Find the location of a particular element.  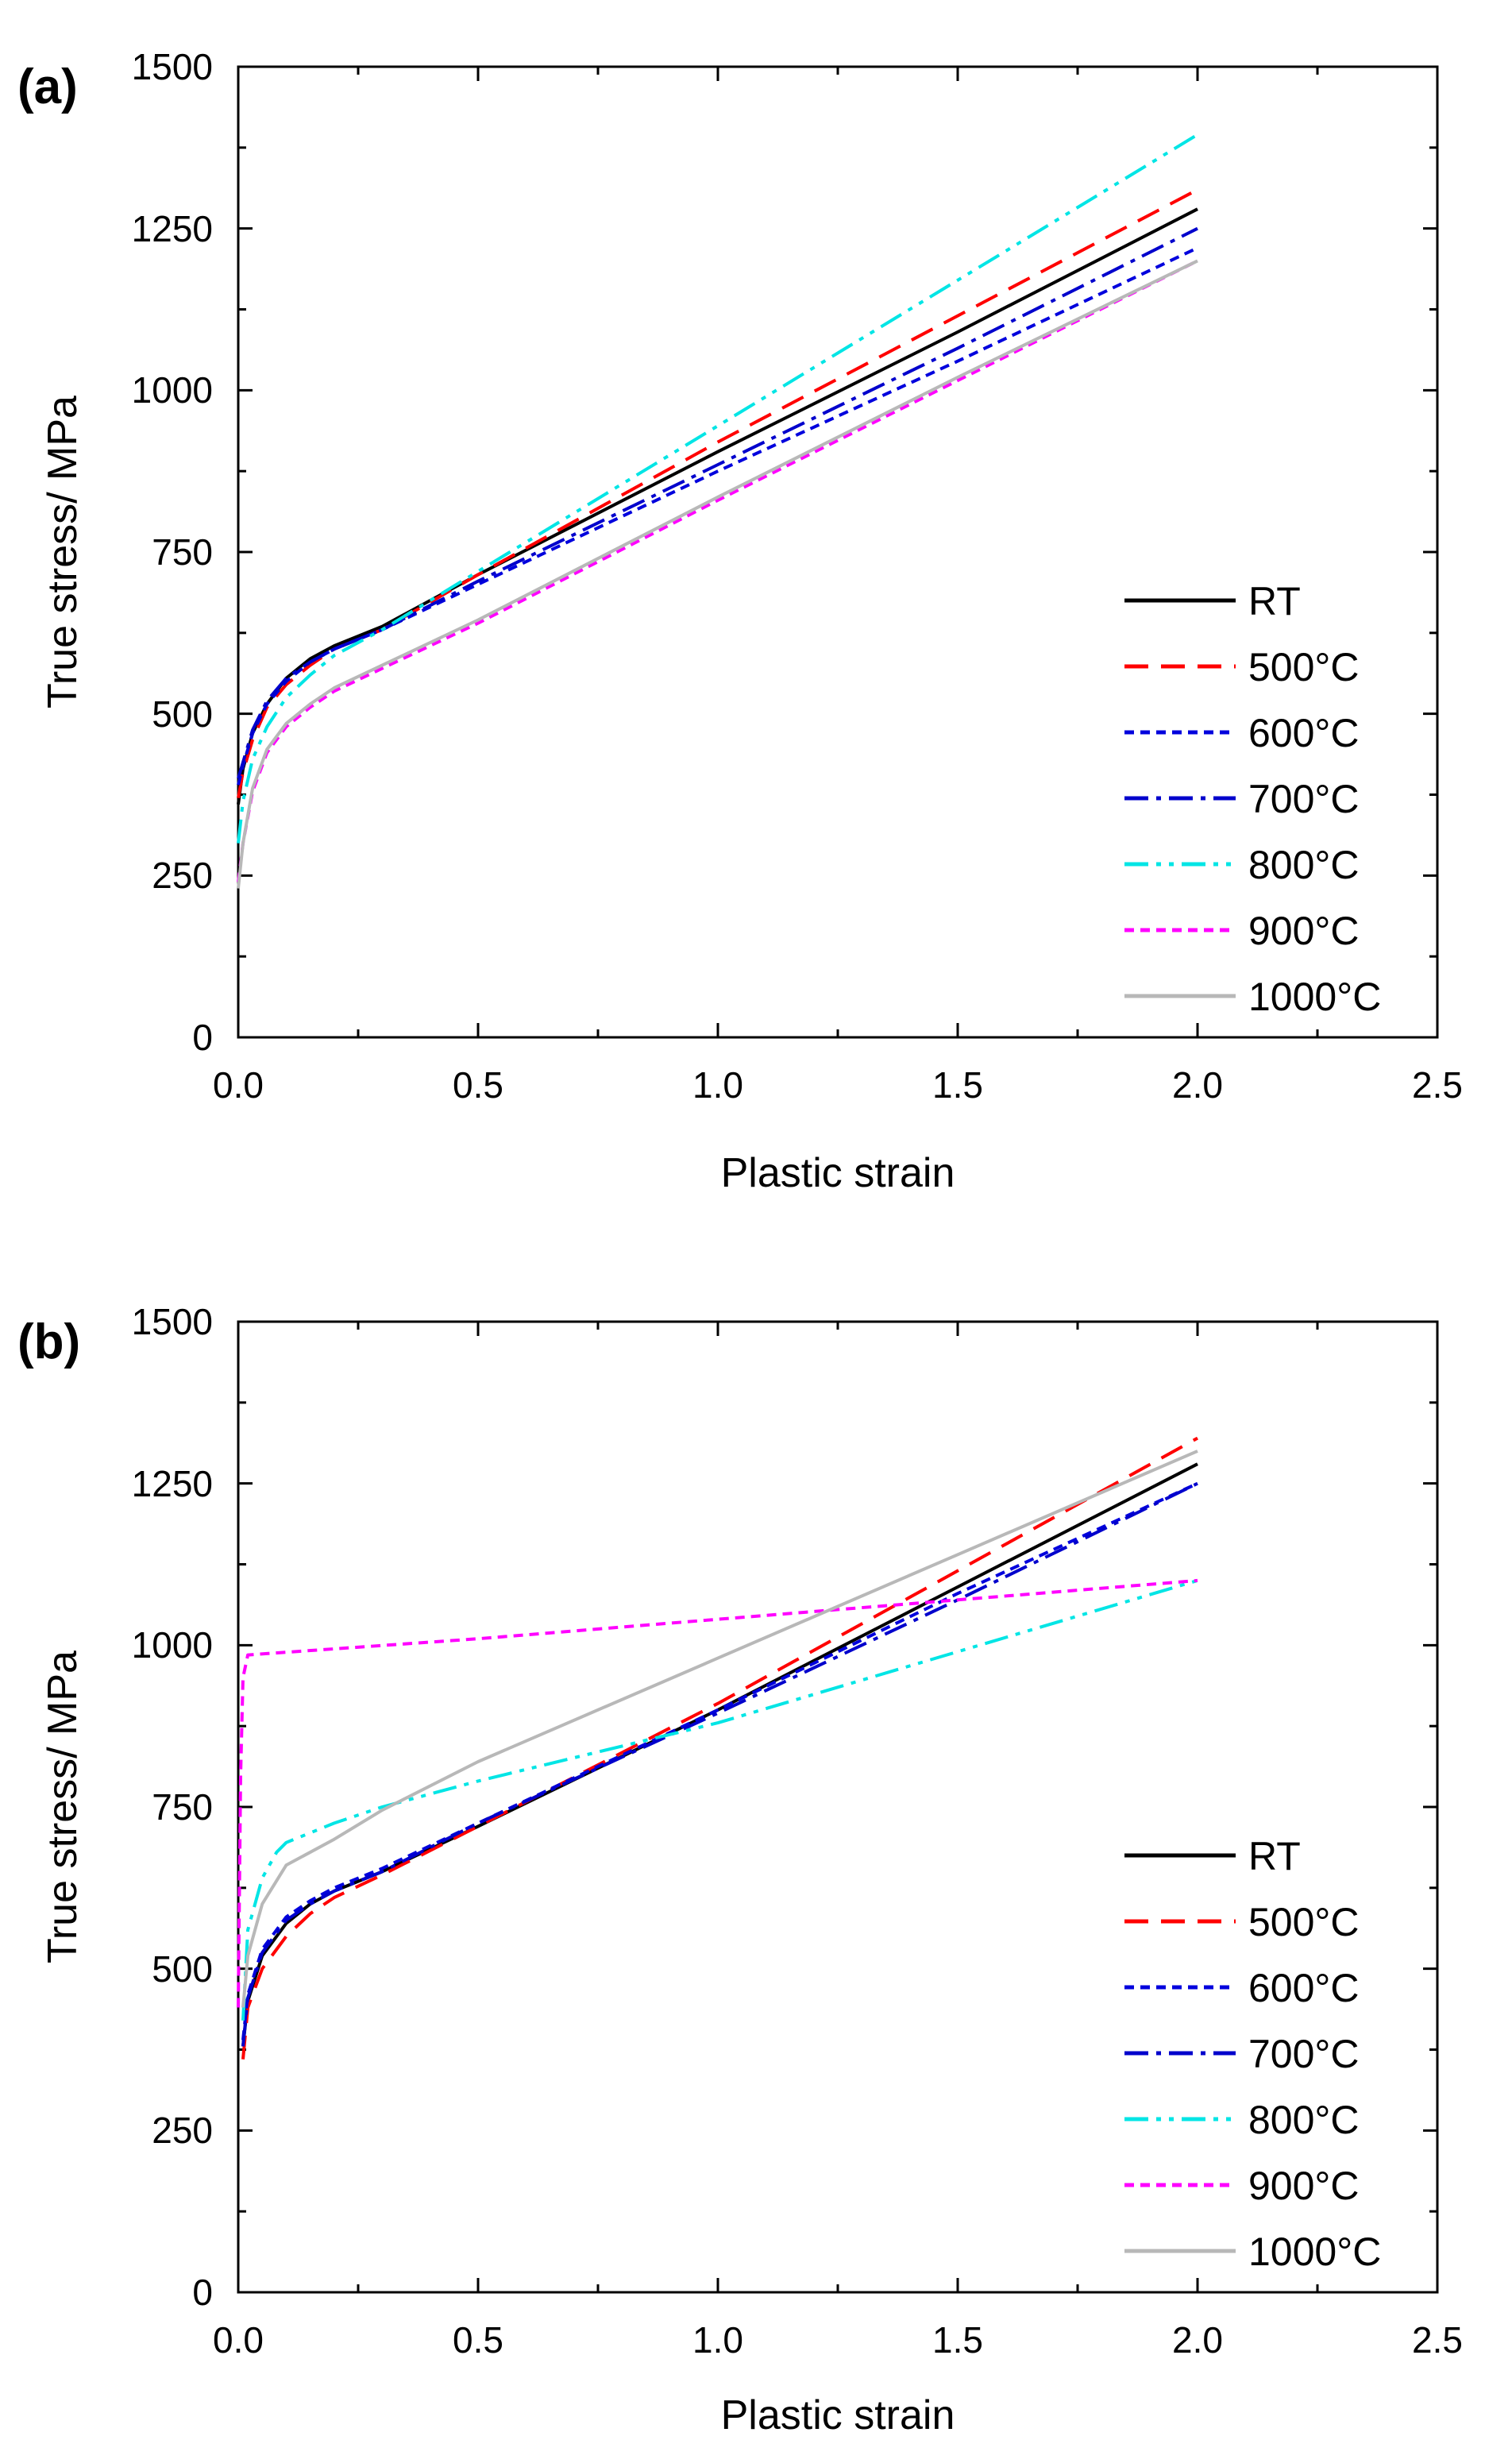

panel-b-y-tick-labels: 0 250 500 750 1000 1250 1500 is located at coordinates (172, 1807).